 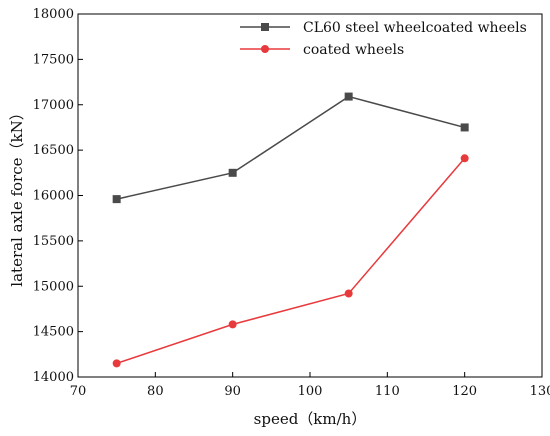 What do you see at coordinates (53, 105) in the screenshot?
I see `y-tick-label: 17000` at bounding box center [53, 105].